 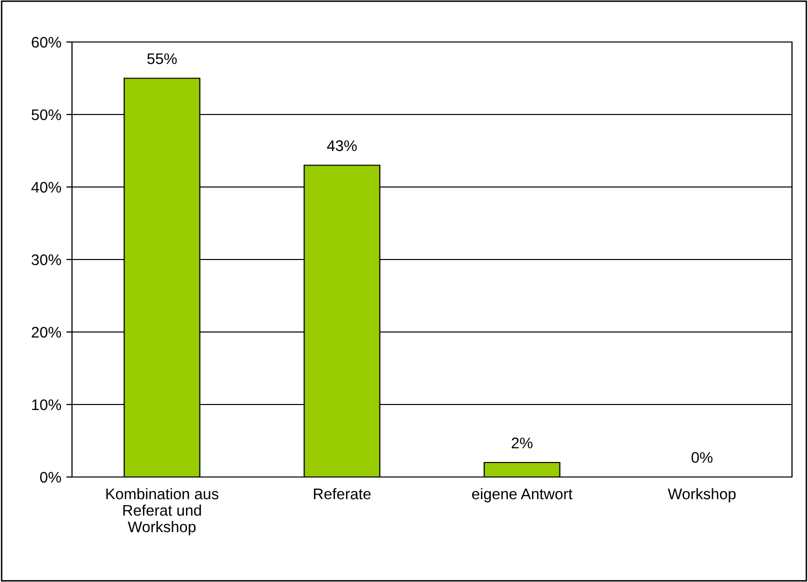 I want to click on y-tick-label: 50%, so click(x=47, y=114).